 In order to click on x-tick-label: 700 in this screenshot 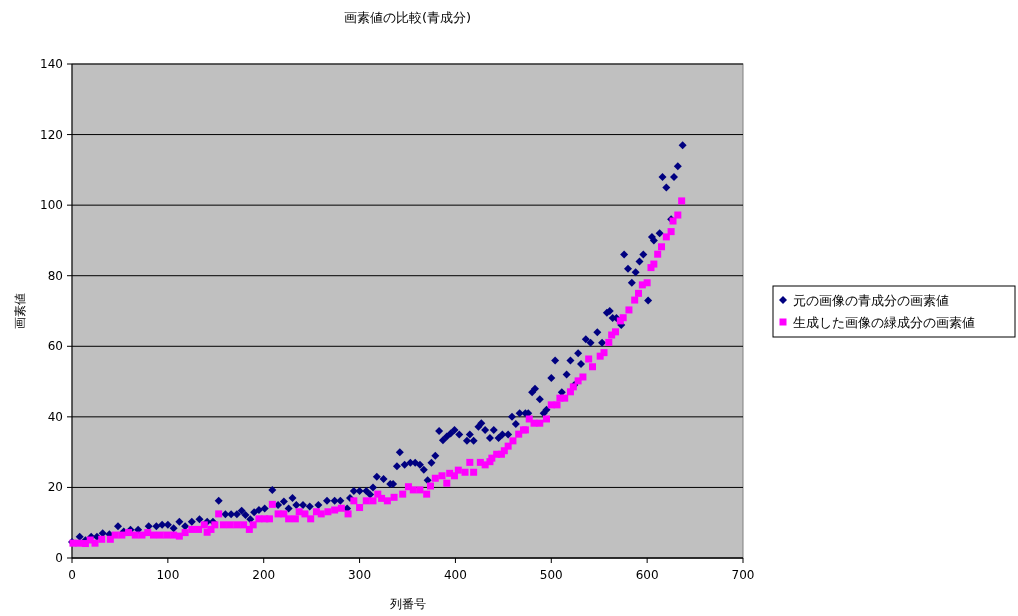, I will do `click(743, 575)`.